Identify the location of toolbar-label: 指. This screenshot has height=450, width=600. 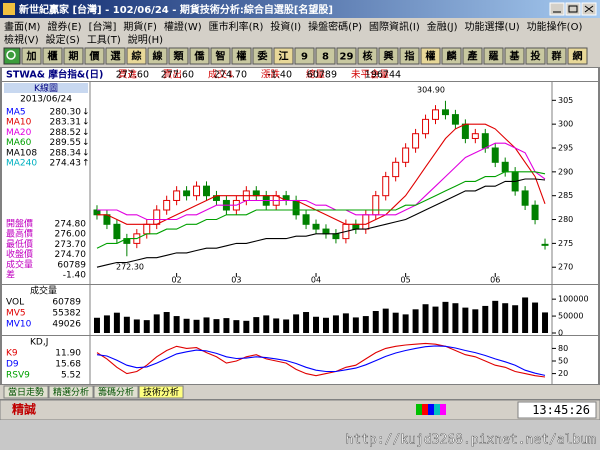
(410, 56).